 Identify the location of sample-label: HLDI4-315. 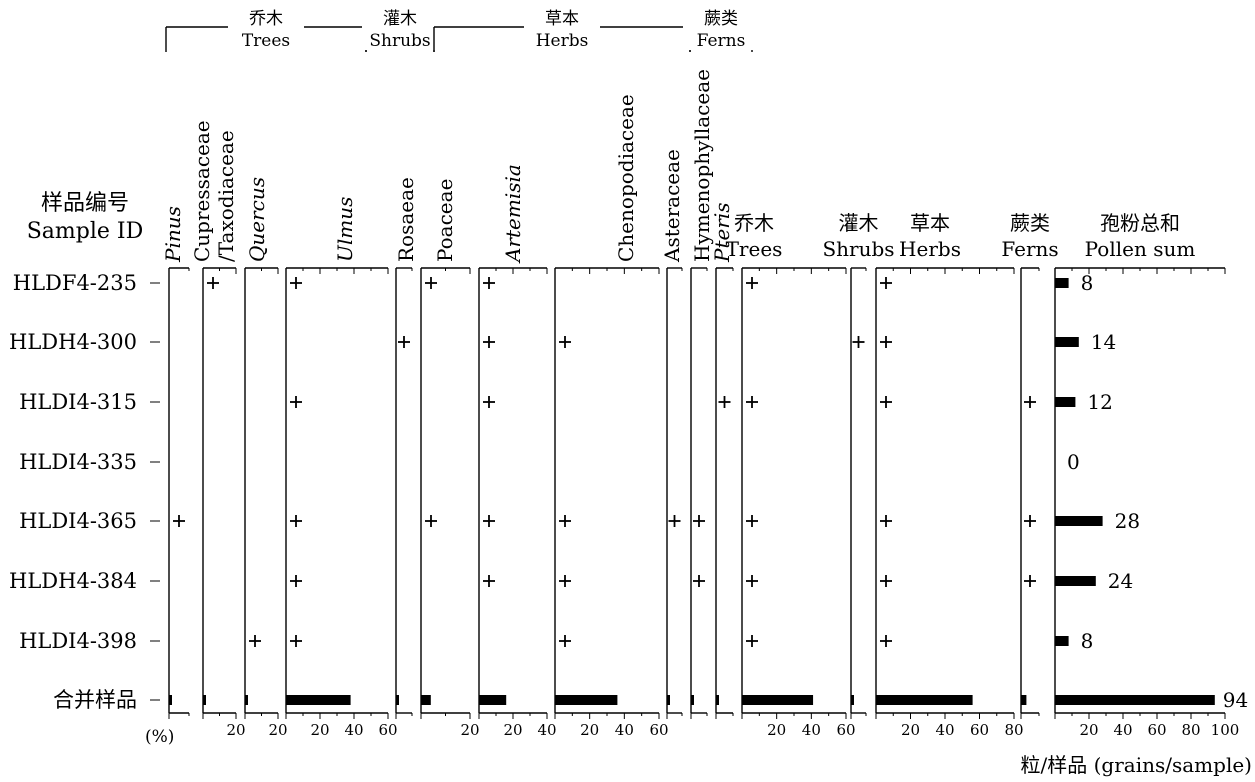
(78, 402).